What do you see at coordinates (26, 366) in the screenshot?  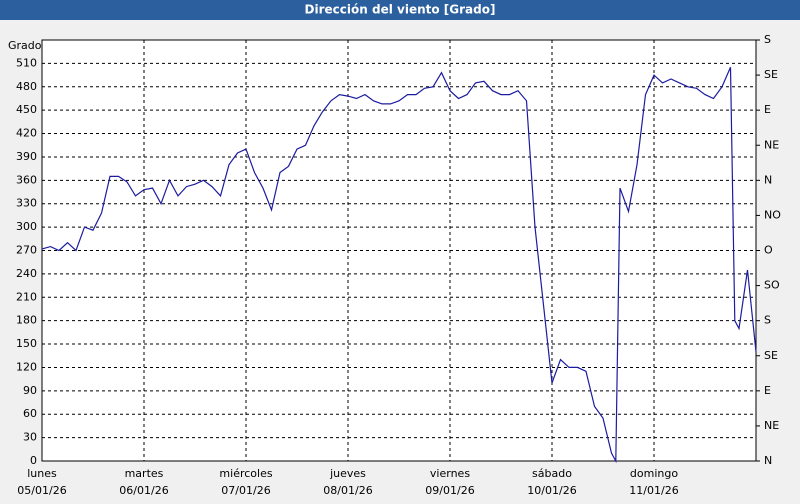 I see `y-tick-label: 120` at bounding box center [26, 366].